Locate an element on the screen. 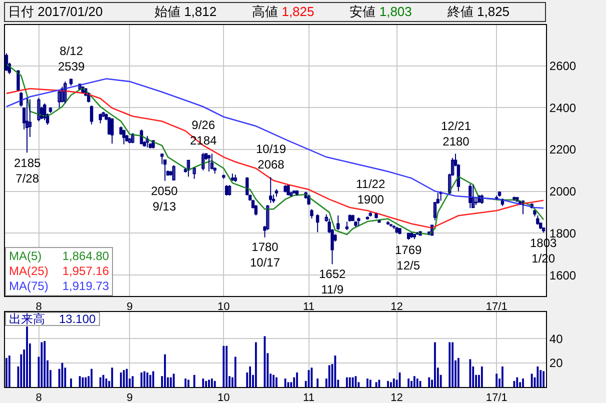  text: 始値 1,812 is located at coordinates (185, 12).